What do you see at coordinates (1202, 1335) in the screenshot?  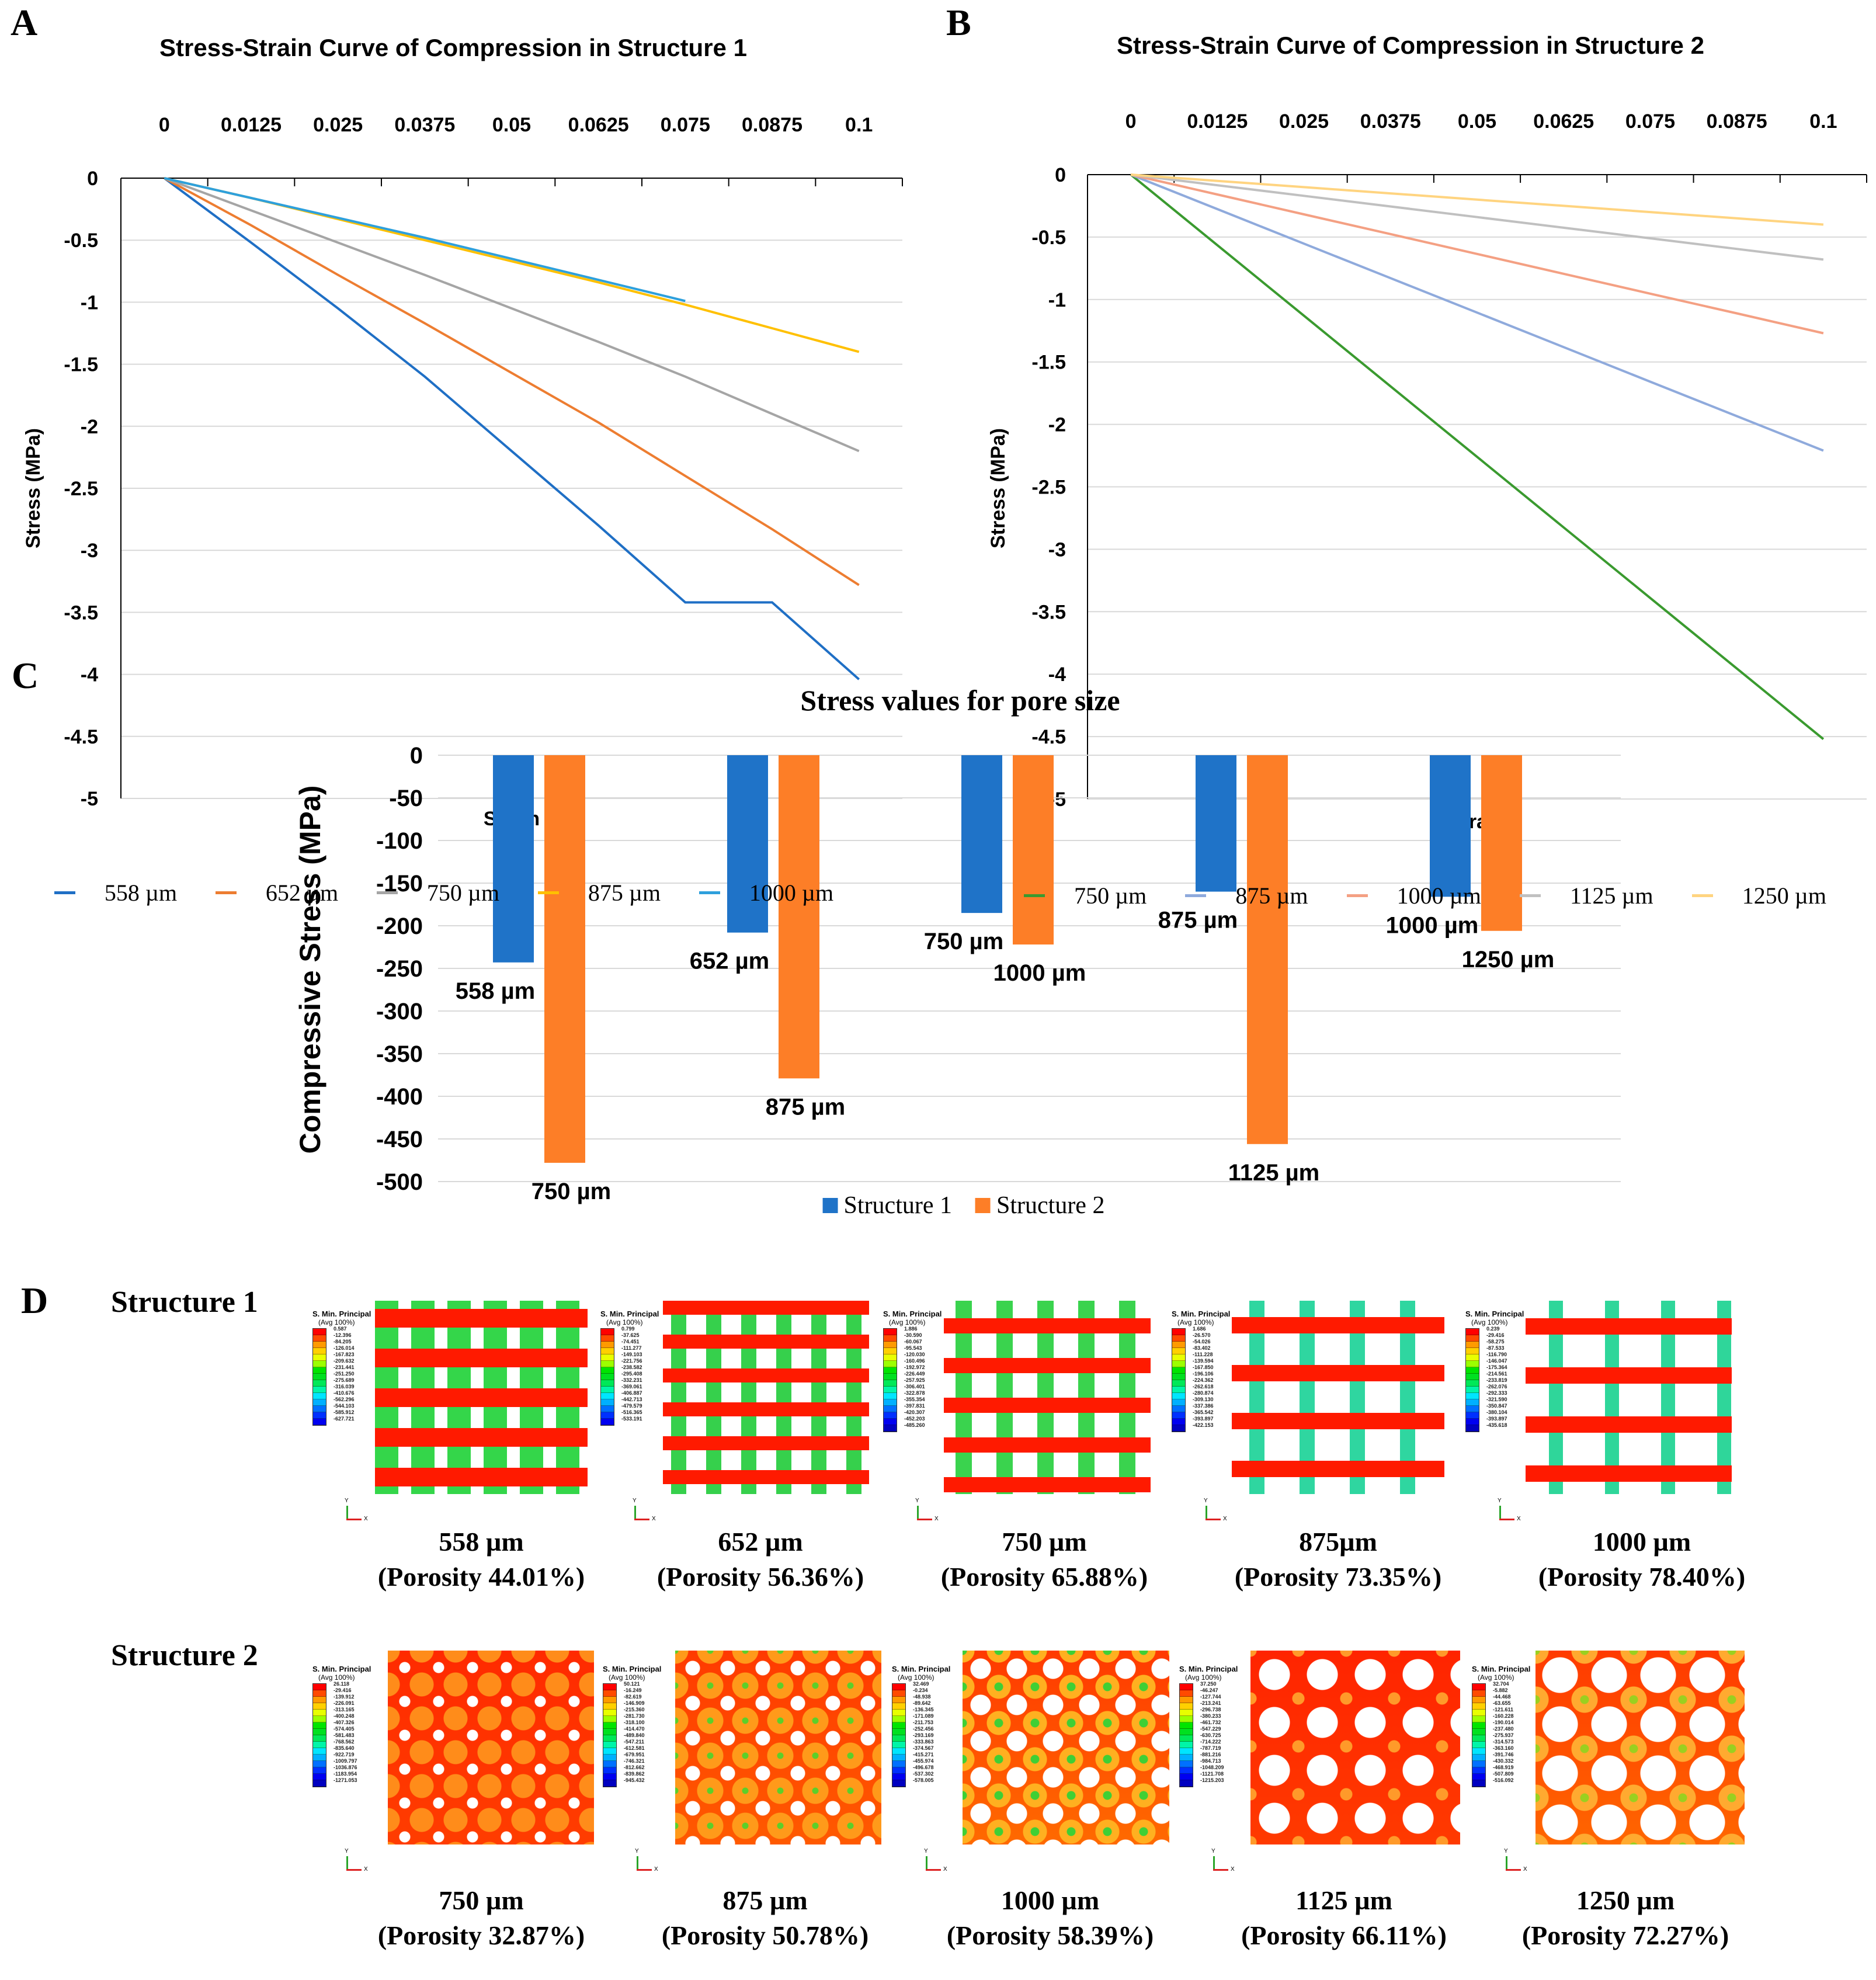 I see `color-scale-value: -26.570` at bounding box center [1202, 1335].